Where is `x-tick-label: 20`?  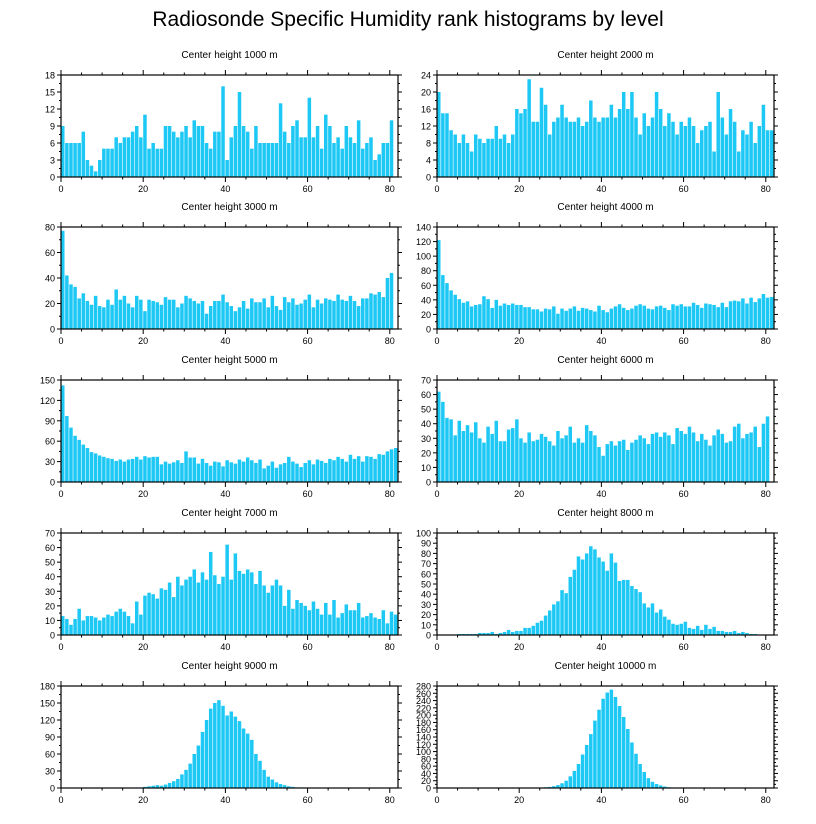 x-tick-label: 20 is located at coordinates (519, 647).